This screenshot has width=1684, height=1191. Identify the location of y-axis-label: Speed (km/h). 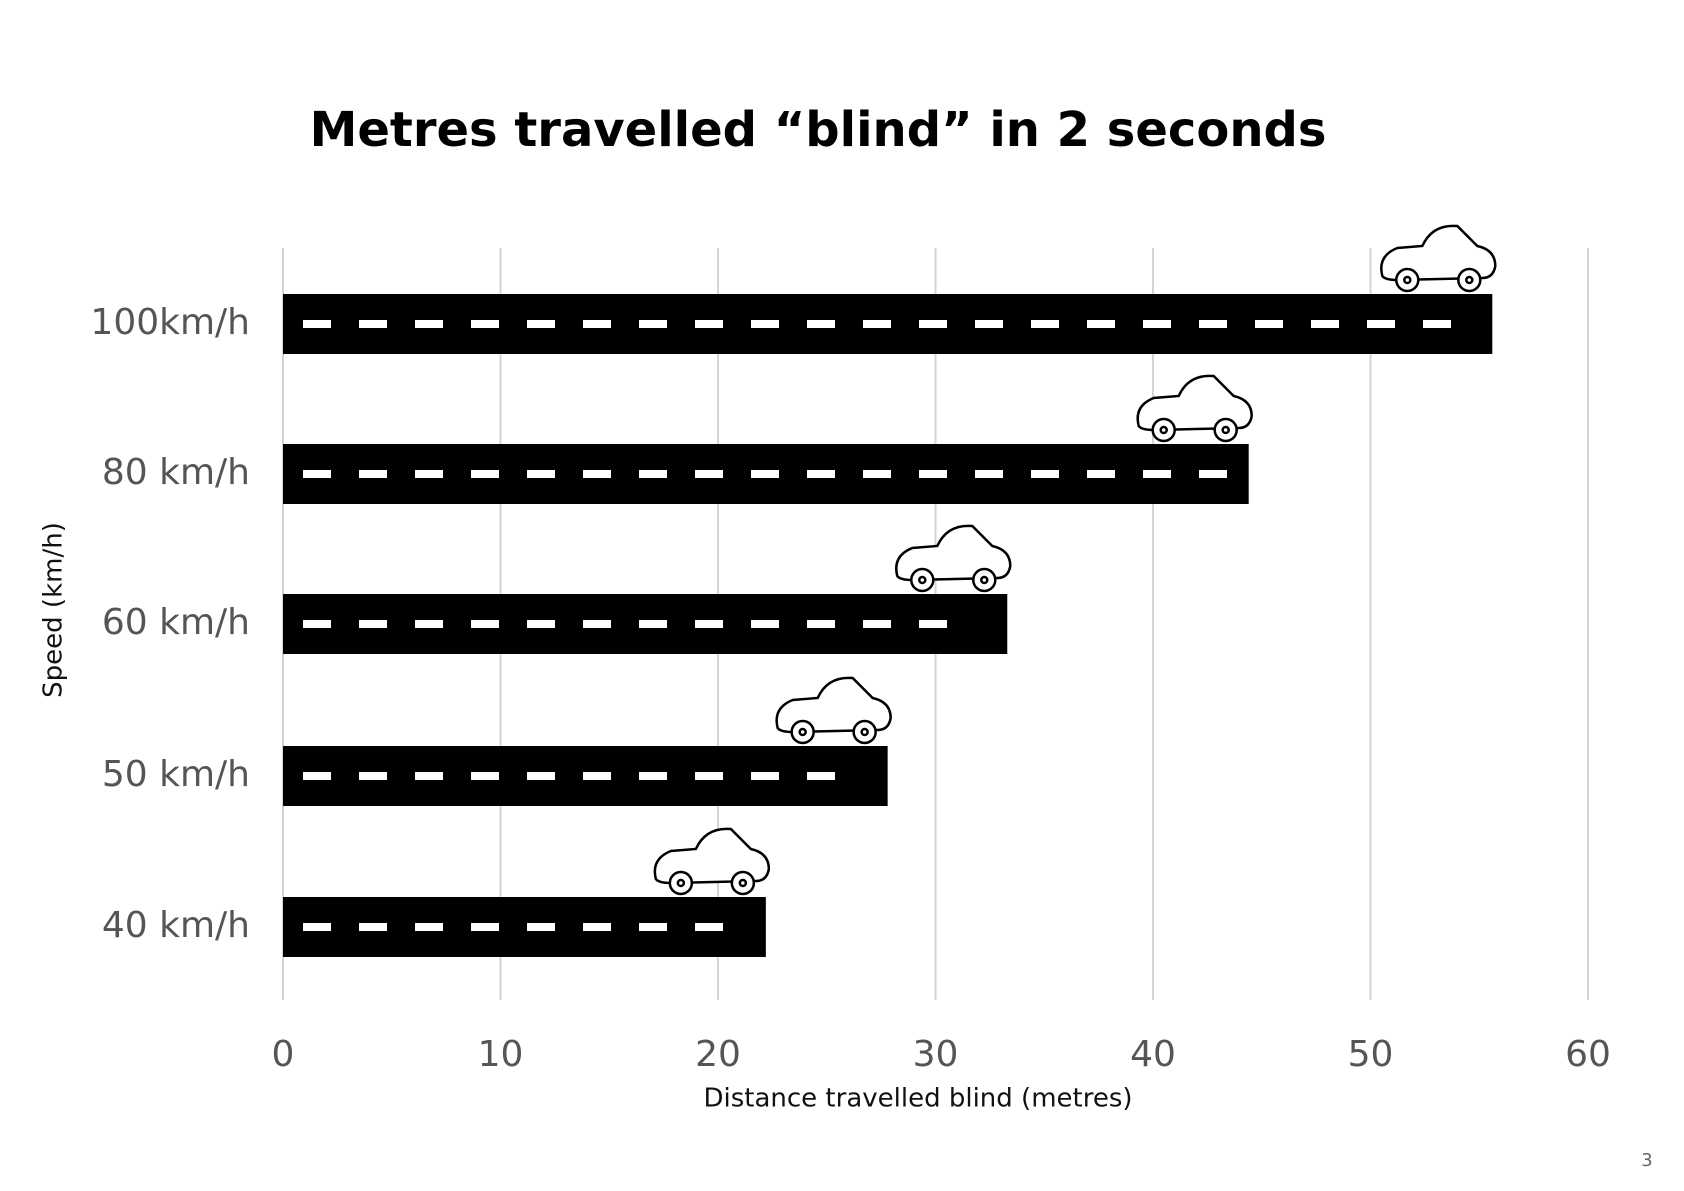
(54, 610).